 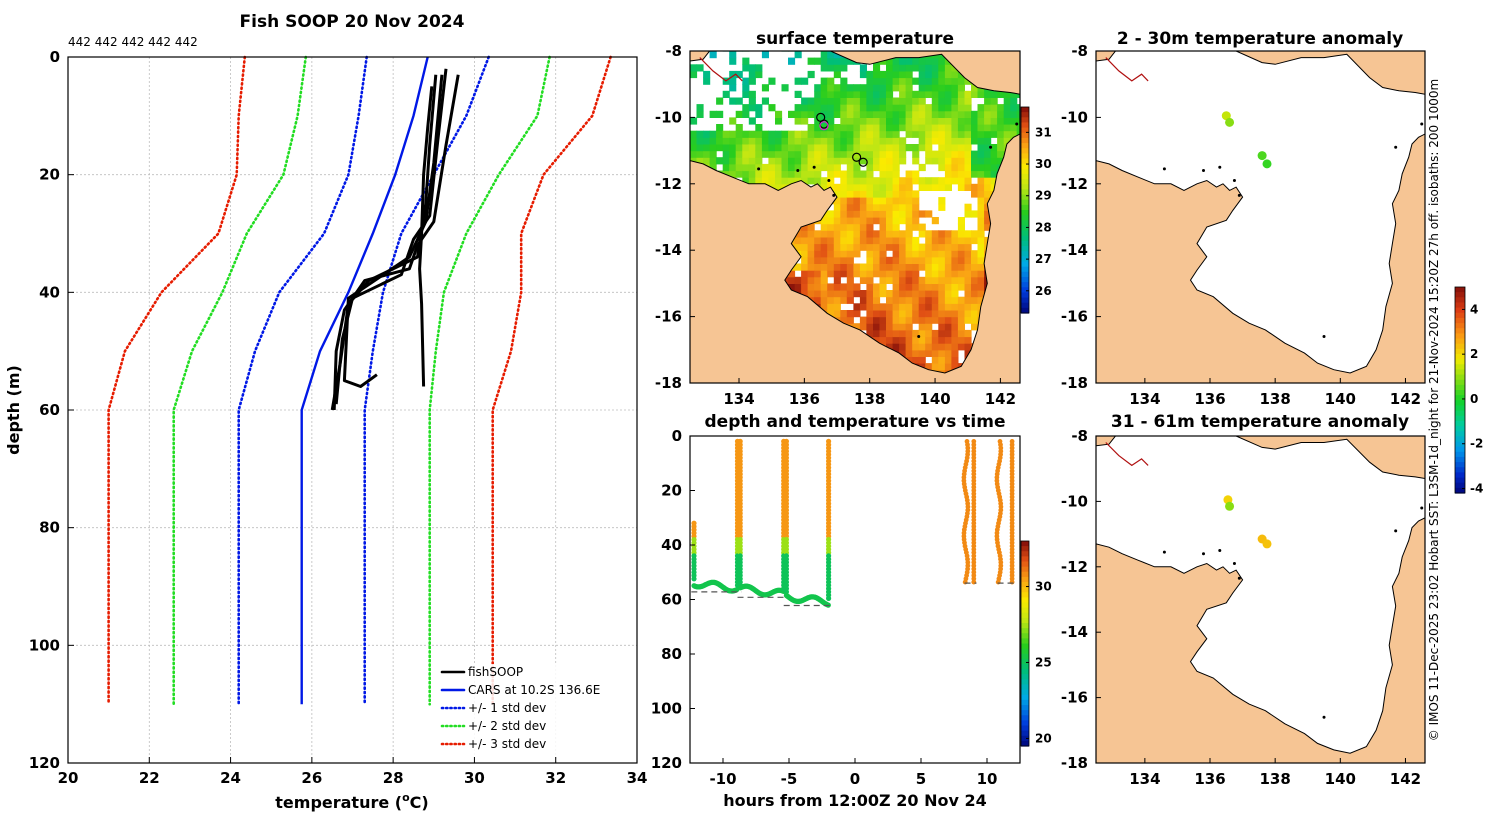 What do you see at coordinates (1260, 422) in the screenshot?
I see `chart-title: 31 - 61m temperature anomaly` at bounding box center [1260, 422].